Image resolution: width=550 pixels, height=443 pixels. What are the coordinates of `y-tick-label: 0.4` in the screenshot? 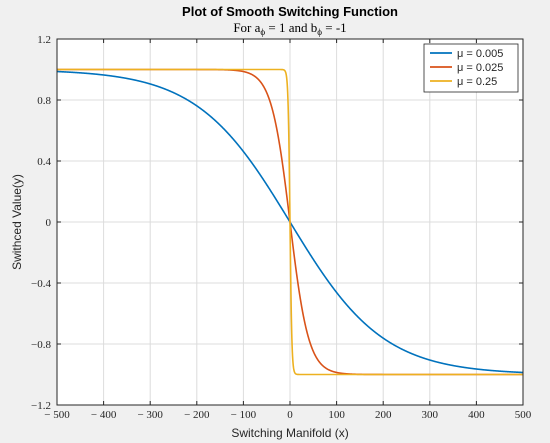 It's located at (44, 162).